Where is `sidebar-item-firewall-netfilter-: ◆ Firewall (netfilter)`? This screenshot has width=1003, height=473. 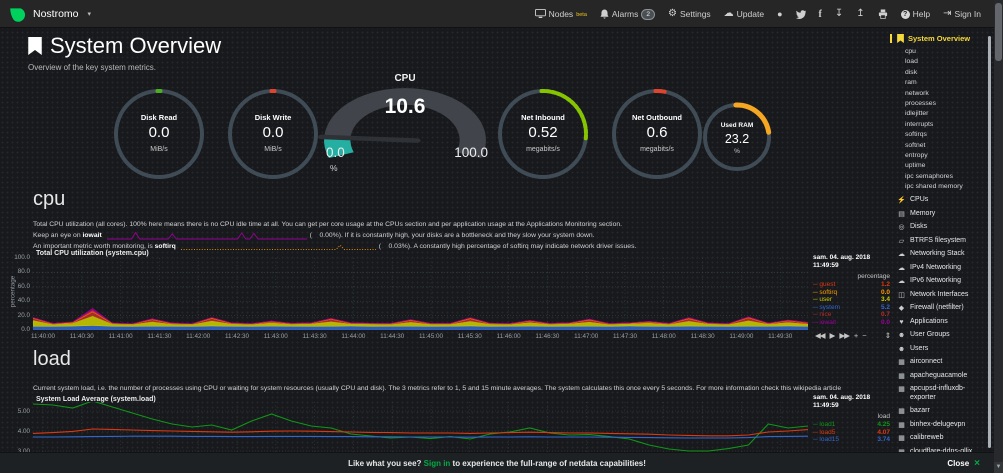 sidebar-item-firewall-netfilter-: ◆ Firewall (netfilter) is located at coordinates (941, 308).